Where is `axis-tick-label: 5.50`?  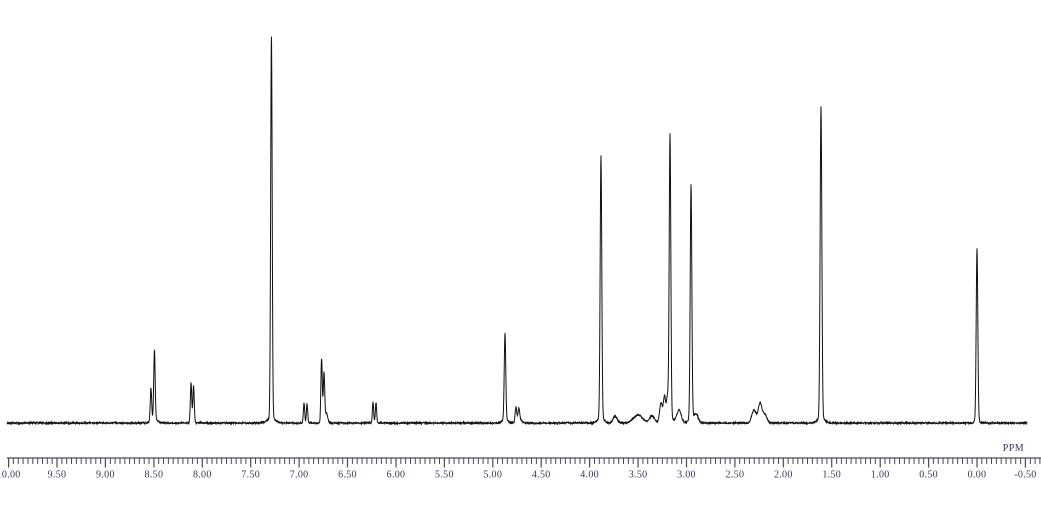 axis-tick-label: 5.50 is located at coordinates (444, 475).